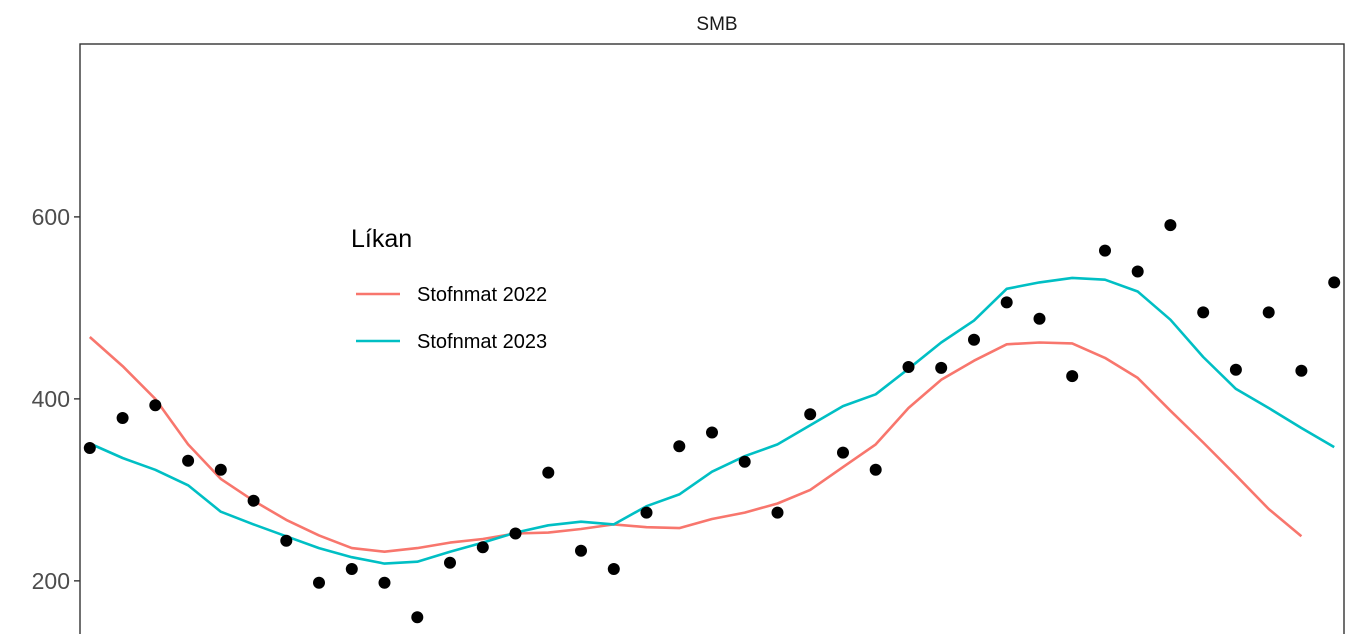 The image size is (1355, 634). What do you see at coordinates (51, 399) in the screenshot?
I see `y-tick-label-400: 400` at bounding box center [51, 399].